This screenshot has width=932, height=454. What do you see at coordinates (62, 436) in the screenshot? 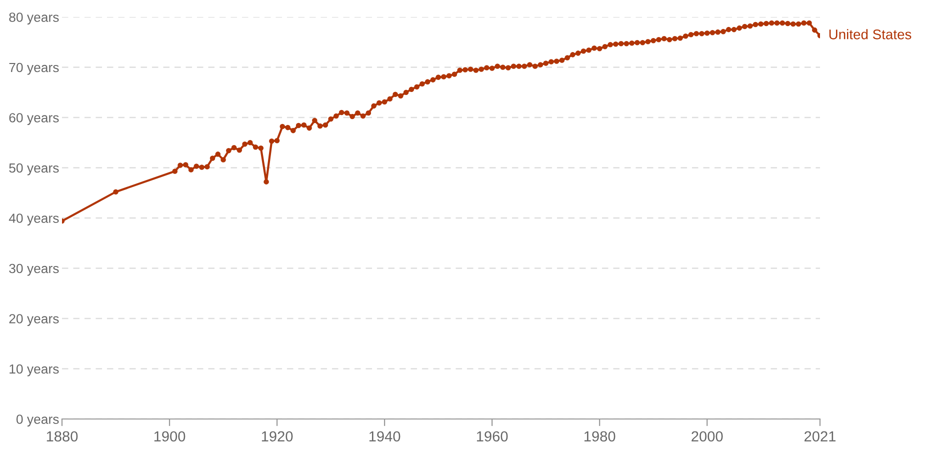
I see `x-tick-label: 1880` at bounding box center [62, 436].